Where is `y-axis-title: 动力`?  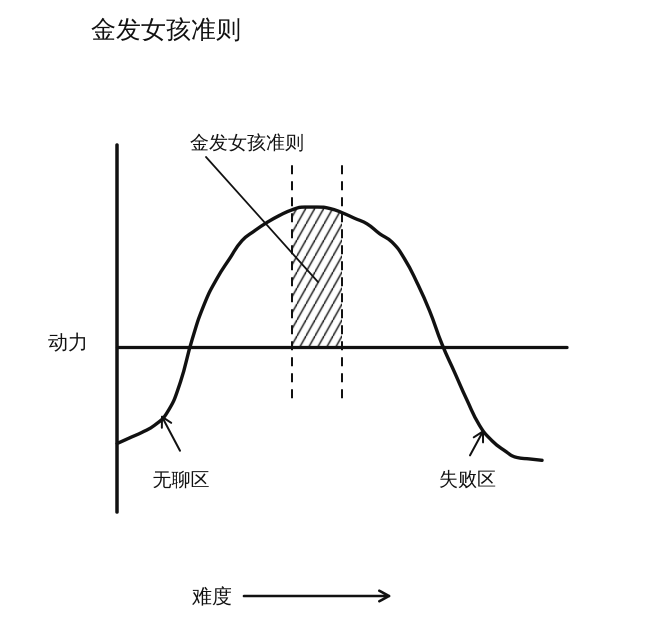
y-axis-title: 动力 is located at coordinates (68, 342).